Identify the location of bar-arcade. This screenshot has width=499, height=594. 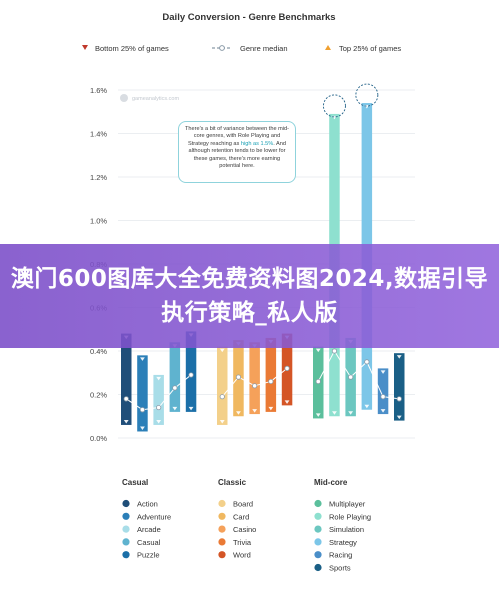
(158, 399).